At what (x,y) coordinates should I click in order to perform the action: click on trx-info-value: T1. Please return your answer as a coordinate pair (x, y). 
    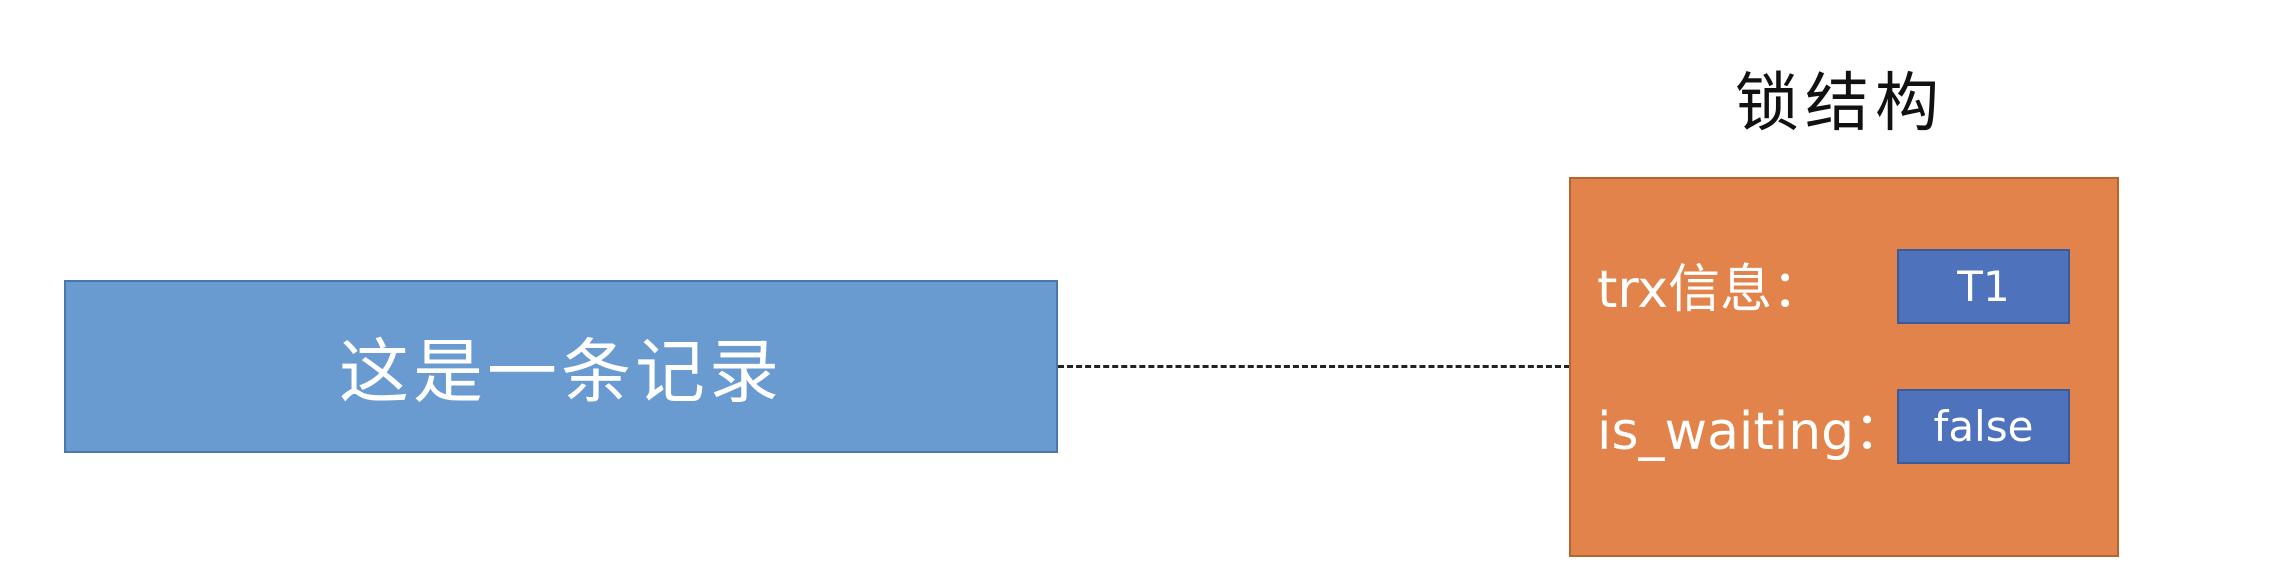
    Looking at the image, I should click on (1983, 286).